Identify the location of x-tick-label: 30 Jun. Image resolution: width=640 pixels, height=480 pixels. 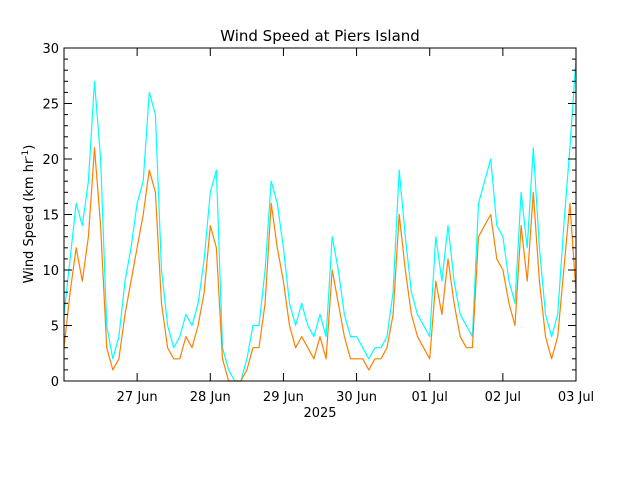
(356, 397).